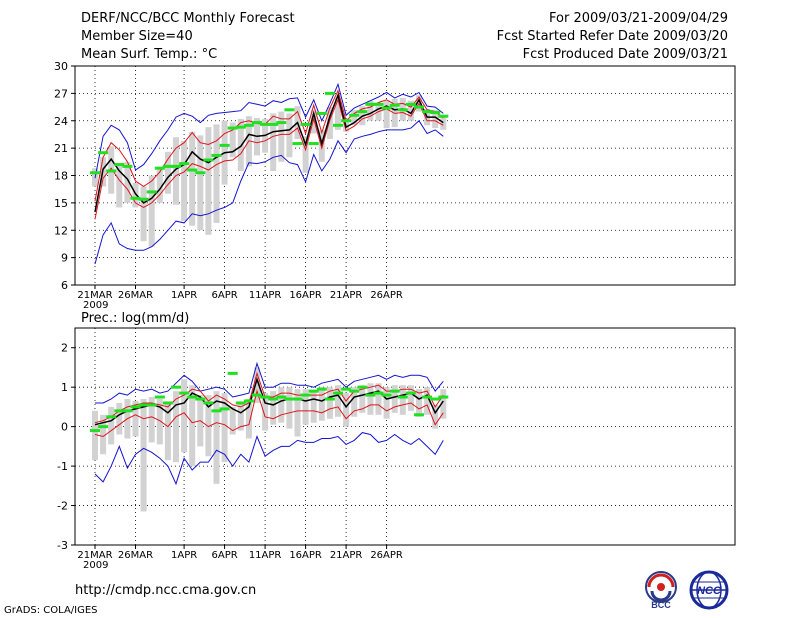 The width and height of the screenshot is (800, 618). I want to click on x-tick-label: 16APR, so click(305, 555).